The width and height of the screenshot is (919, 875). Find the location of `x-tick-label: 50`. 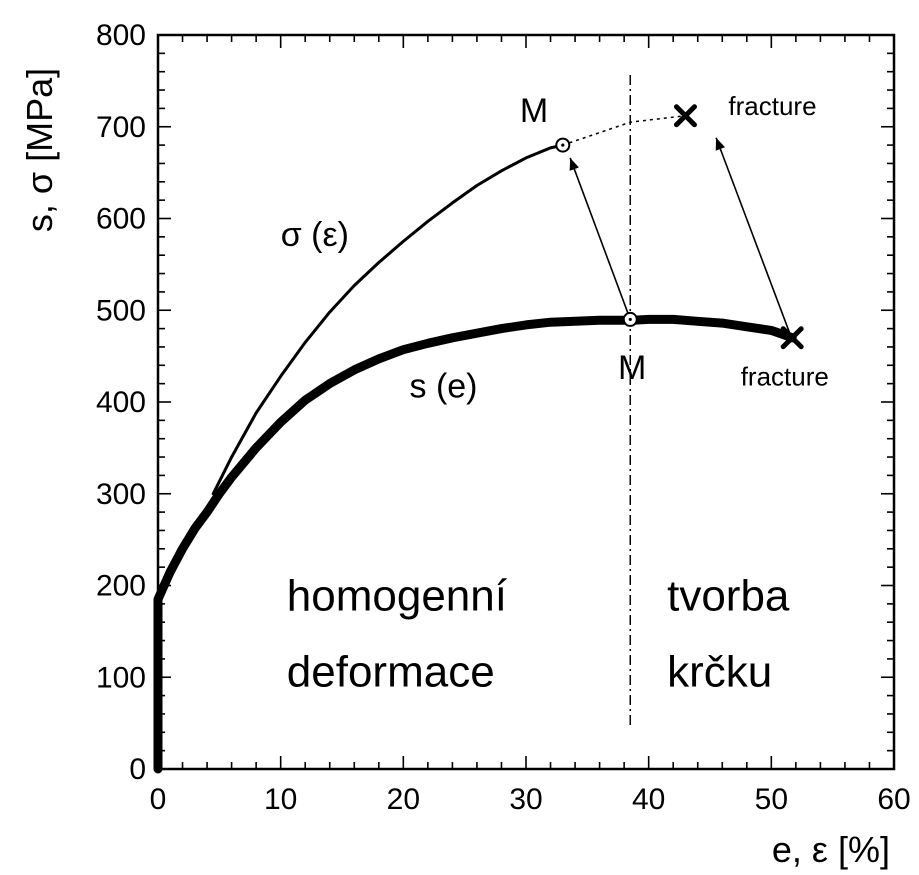

x-tick-label: 50 is located at coordinates (771, 799).